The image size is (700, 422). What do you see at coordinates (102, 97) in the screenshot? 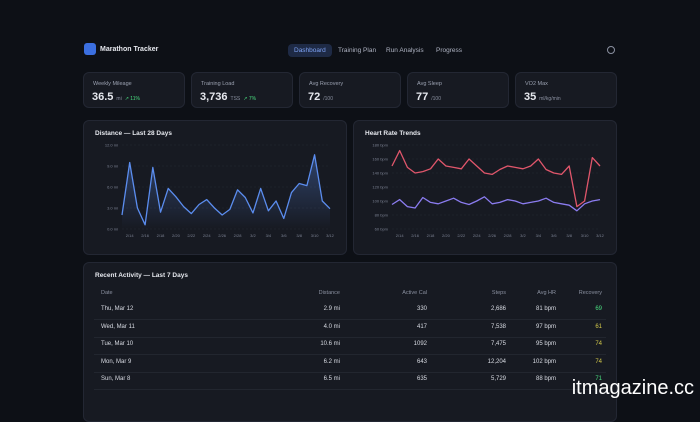
I see `kpi-number: 36.5` at bounding box center [102, 97].